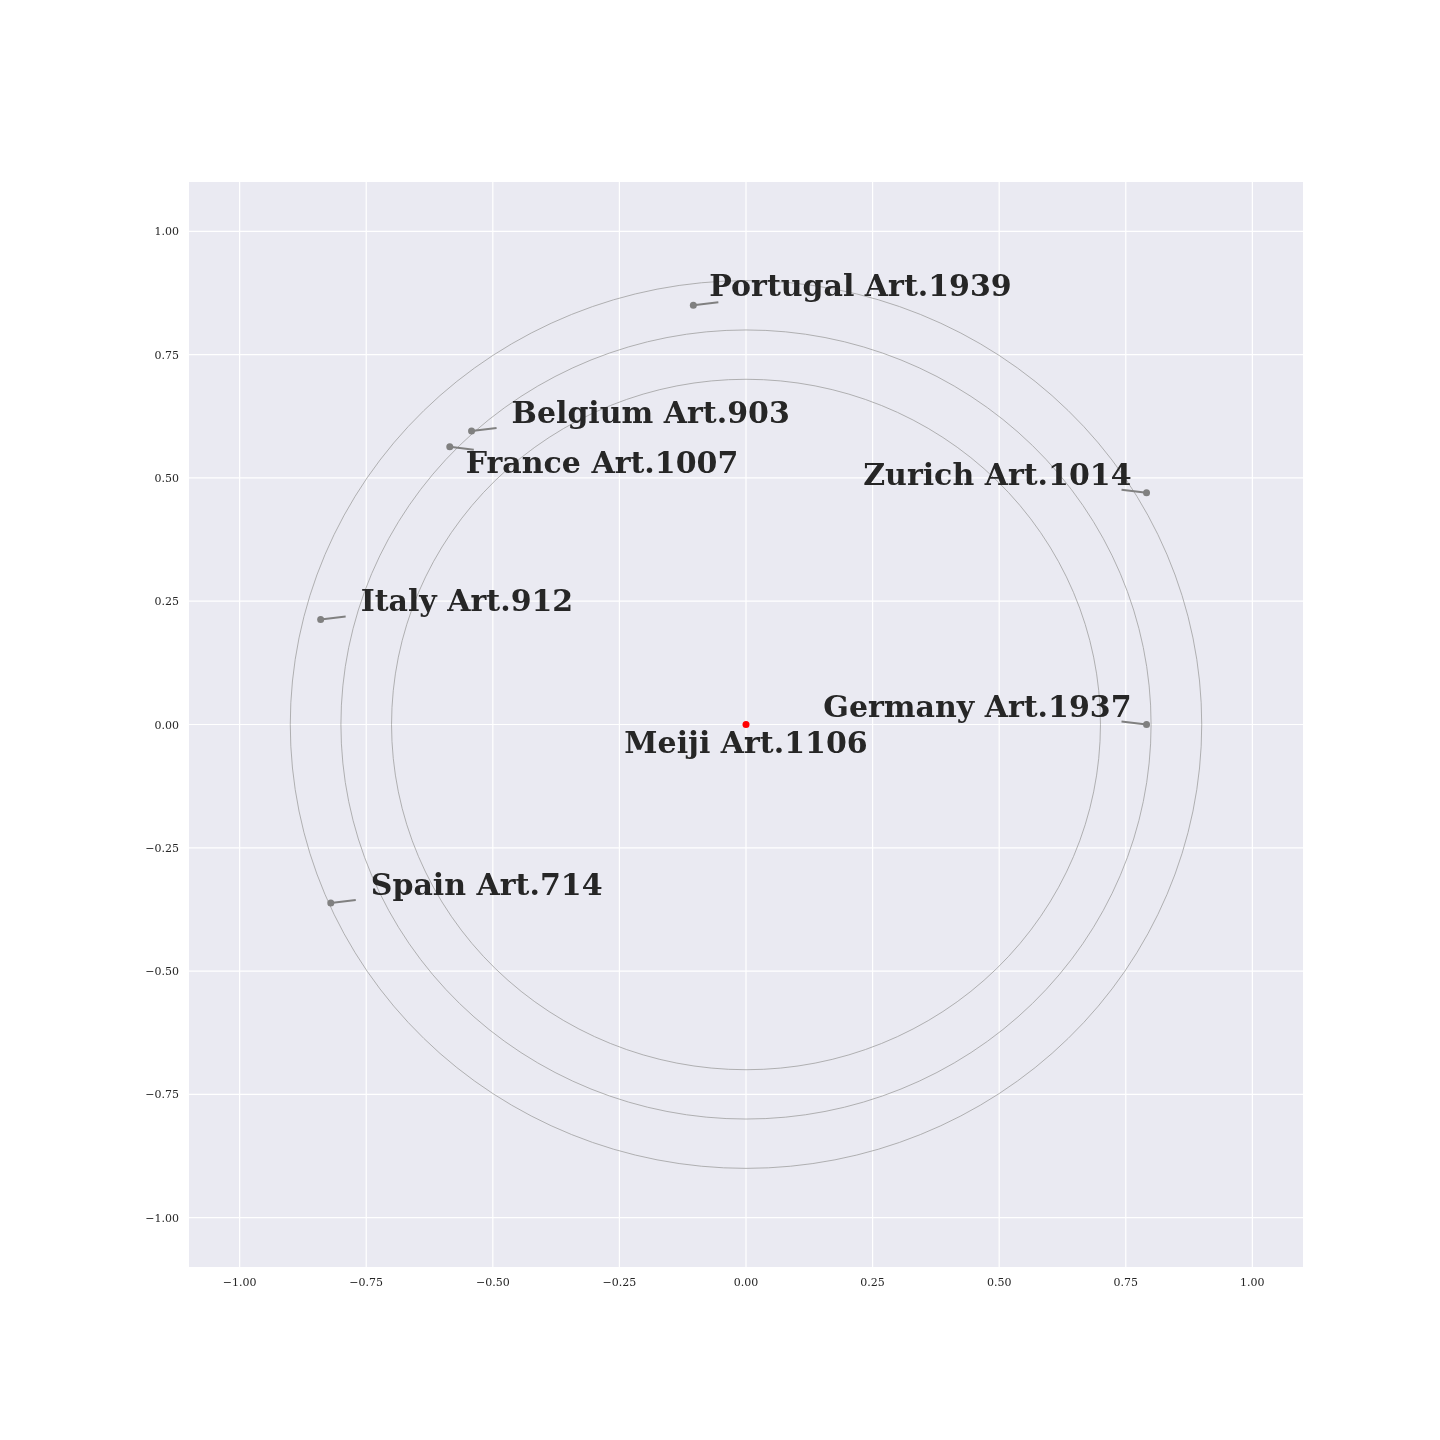  Describe the element at coordinates (162, 1095) in the screenshot. I see `y-tick-label: −0.75` at that location.